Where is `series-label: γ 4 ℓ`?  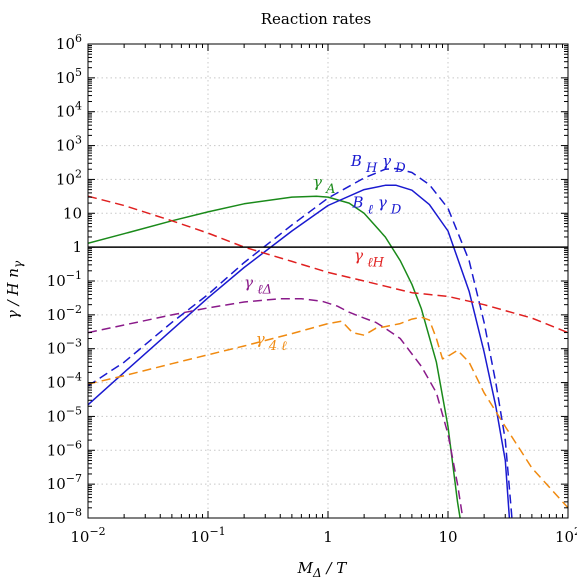
series-label: γ 4 ℓ is located at coordinates (272, 342).